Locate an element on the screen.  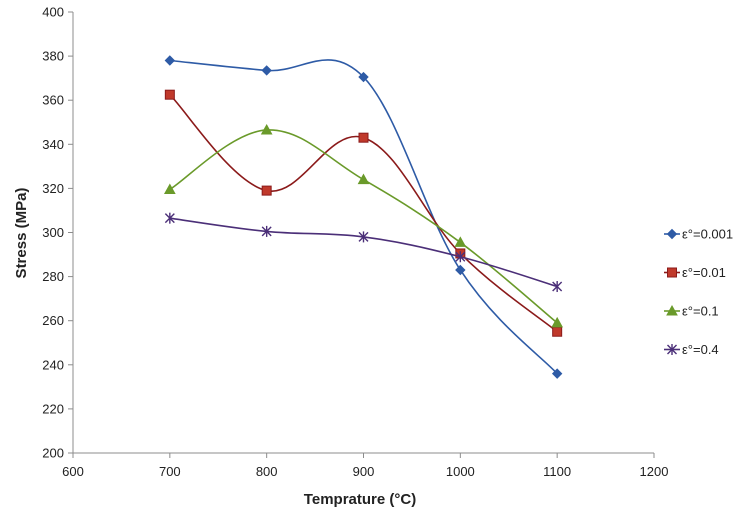
legend-label: ε°=0.01 is located at coordinates (704, 272).